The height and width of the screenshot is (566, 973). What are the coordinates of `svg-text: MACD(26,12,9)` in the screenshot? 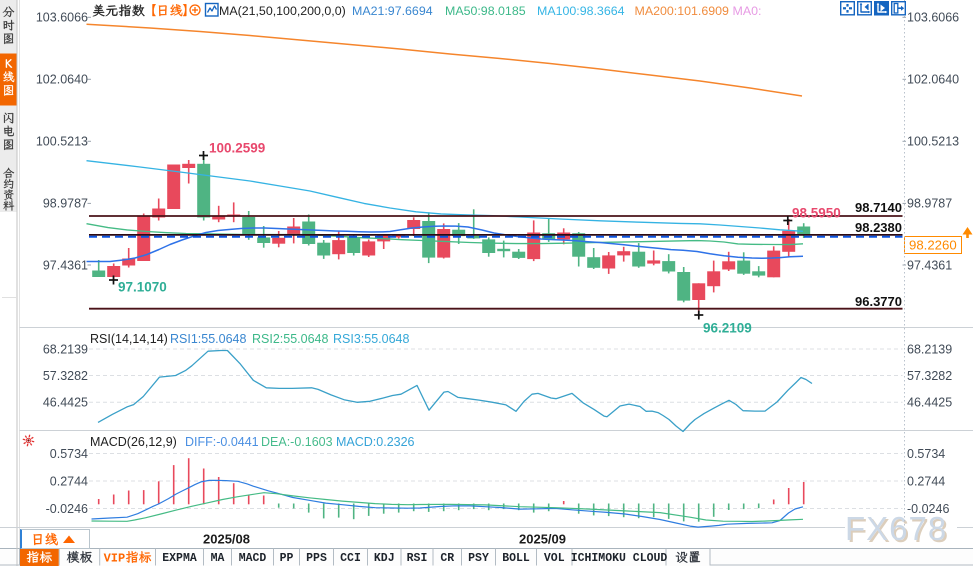 It's located at (133, 442).